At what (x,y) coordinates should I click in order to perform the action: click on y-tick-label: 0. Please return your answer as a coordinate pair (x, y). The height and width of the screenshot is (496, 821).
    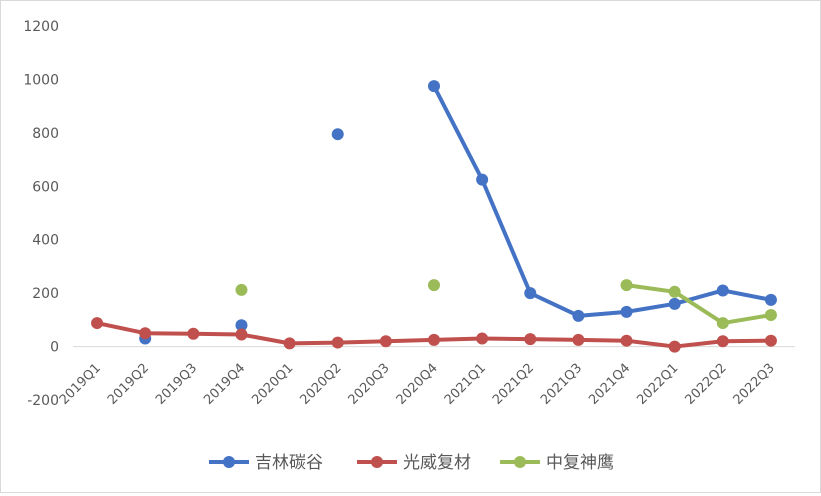
    Looking at the image, I should click on (54, 348).